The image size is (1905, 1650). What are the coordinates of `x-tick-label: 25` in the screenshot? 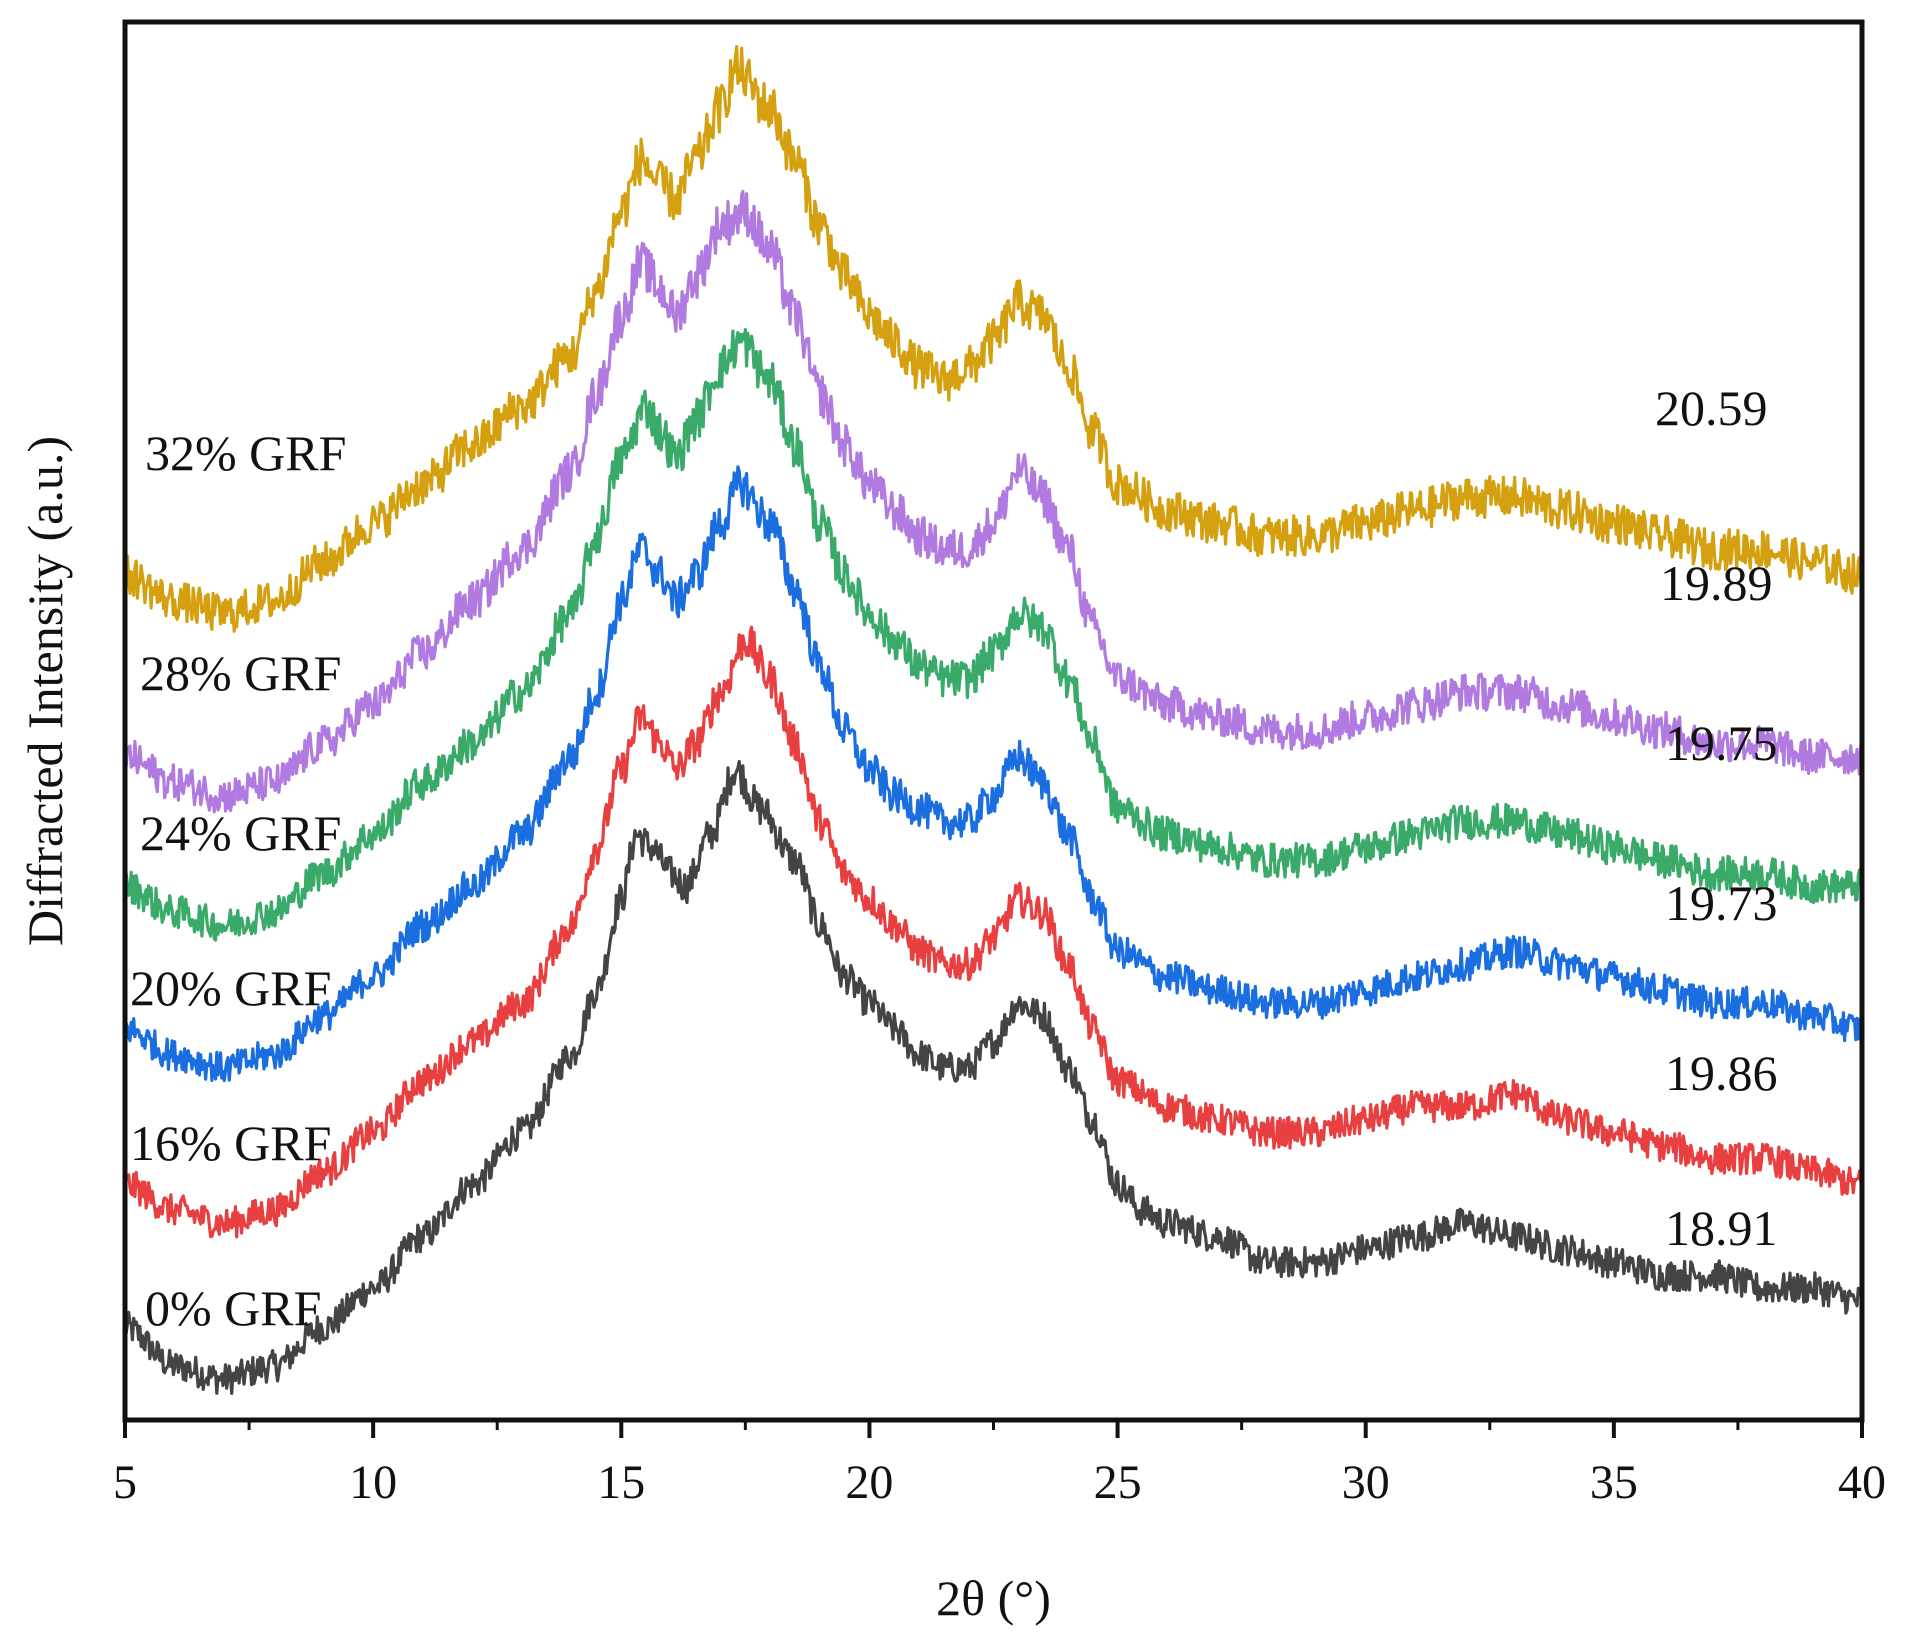 It's located at (1118, 1482).